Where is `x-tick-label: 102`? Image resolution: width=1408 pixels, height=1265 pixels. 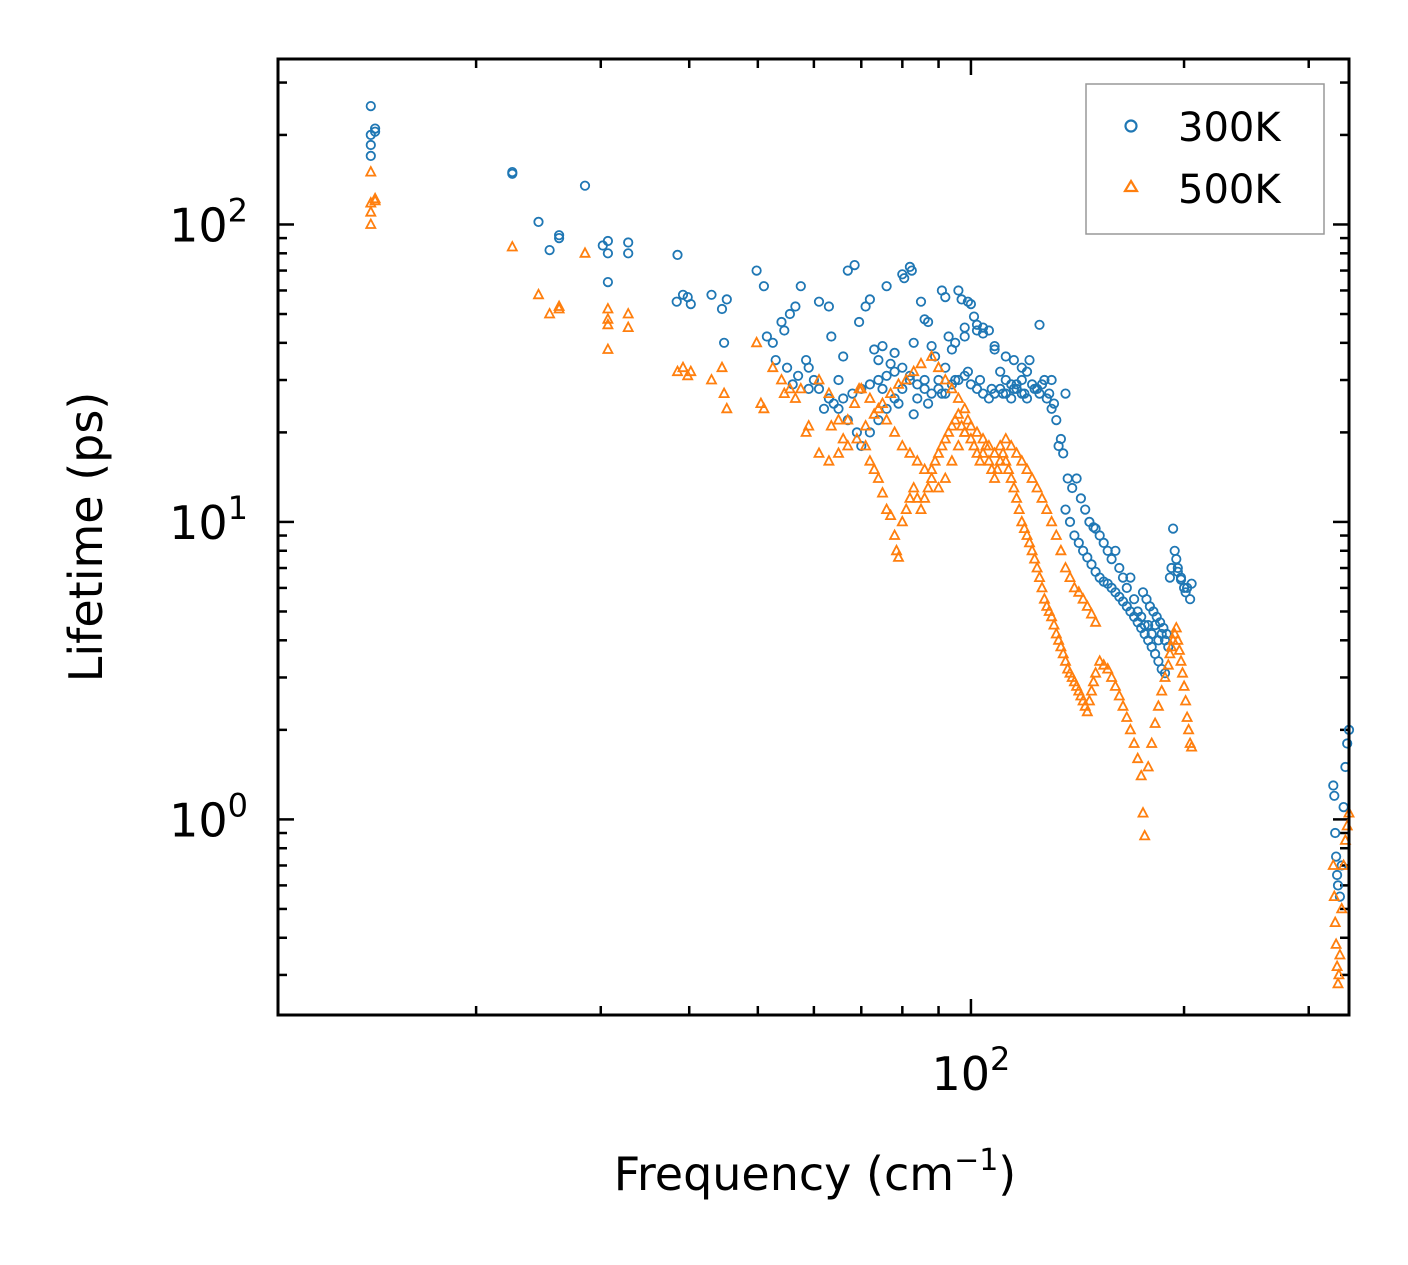 x-tick-label: 102 is located at coordinates (970, 1070).